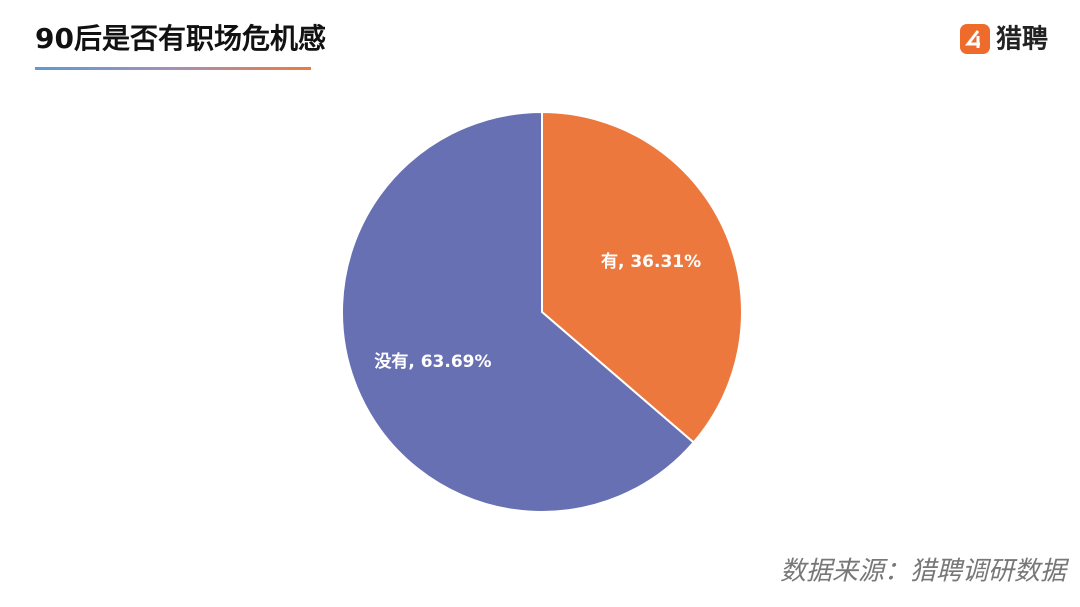 This screenshot has height=607, width=1080. I want to click on title-underline, so click(173, 68).